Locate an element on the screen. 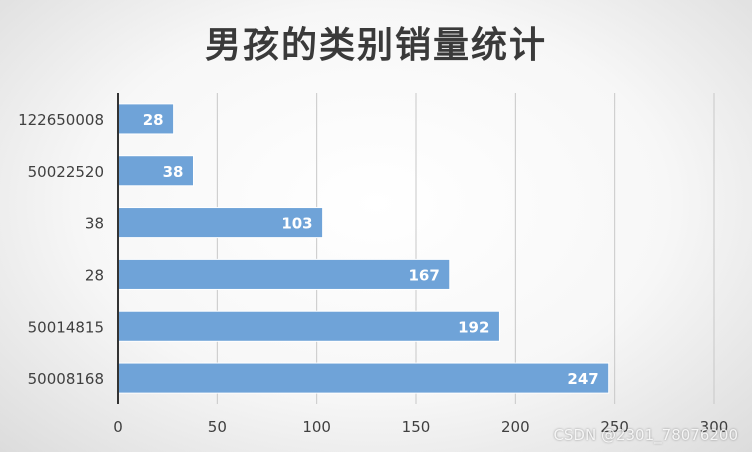  data-label: 103 is located at coordinates (296, 224).